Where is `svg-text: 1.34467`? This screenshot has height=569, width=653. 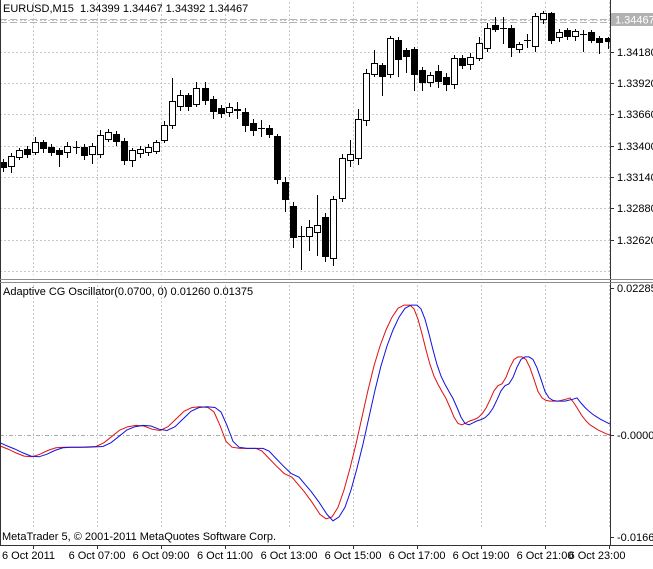 svg-text: 1.34467 is located at coordinates (634, 21).